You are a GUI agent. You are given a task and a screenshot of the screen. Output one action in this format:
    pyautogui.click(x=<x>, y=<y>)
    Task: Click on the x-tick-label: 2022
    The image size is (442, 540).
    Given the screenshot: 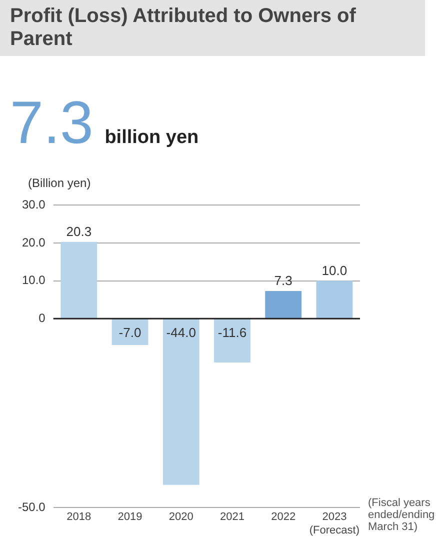 What is the action you would take?
    pyautogui.click(x=283, y=517)
    